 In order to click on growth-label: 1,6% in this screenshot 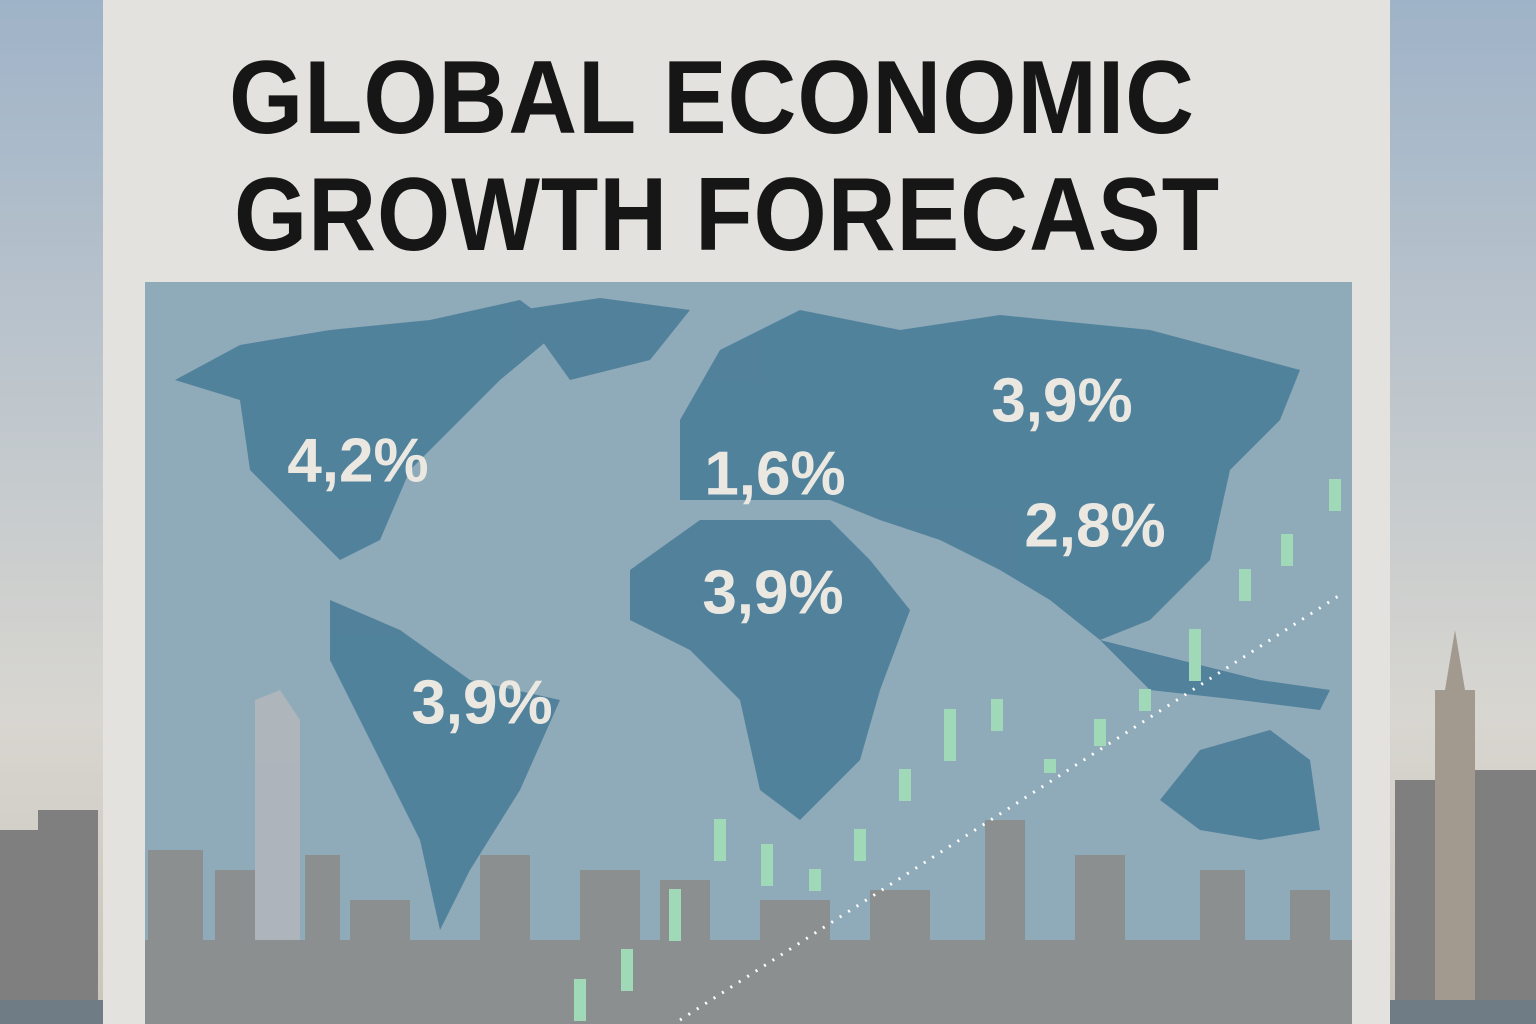, I will do `click(774, 473)`.